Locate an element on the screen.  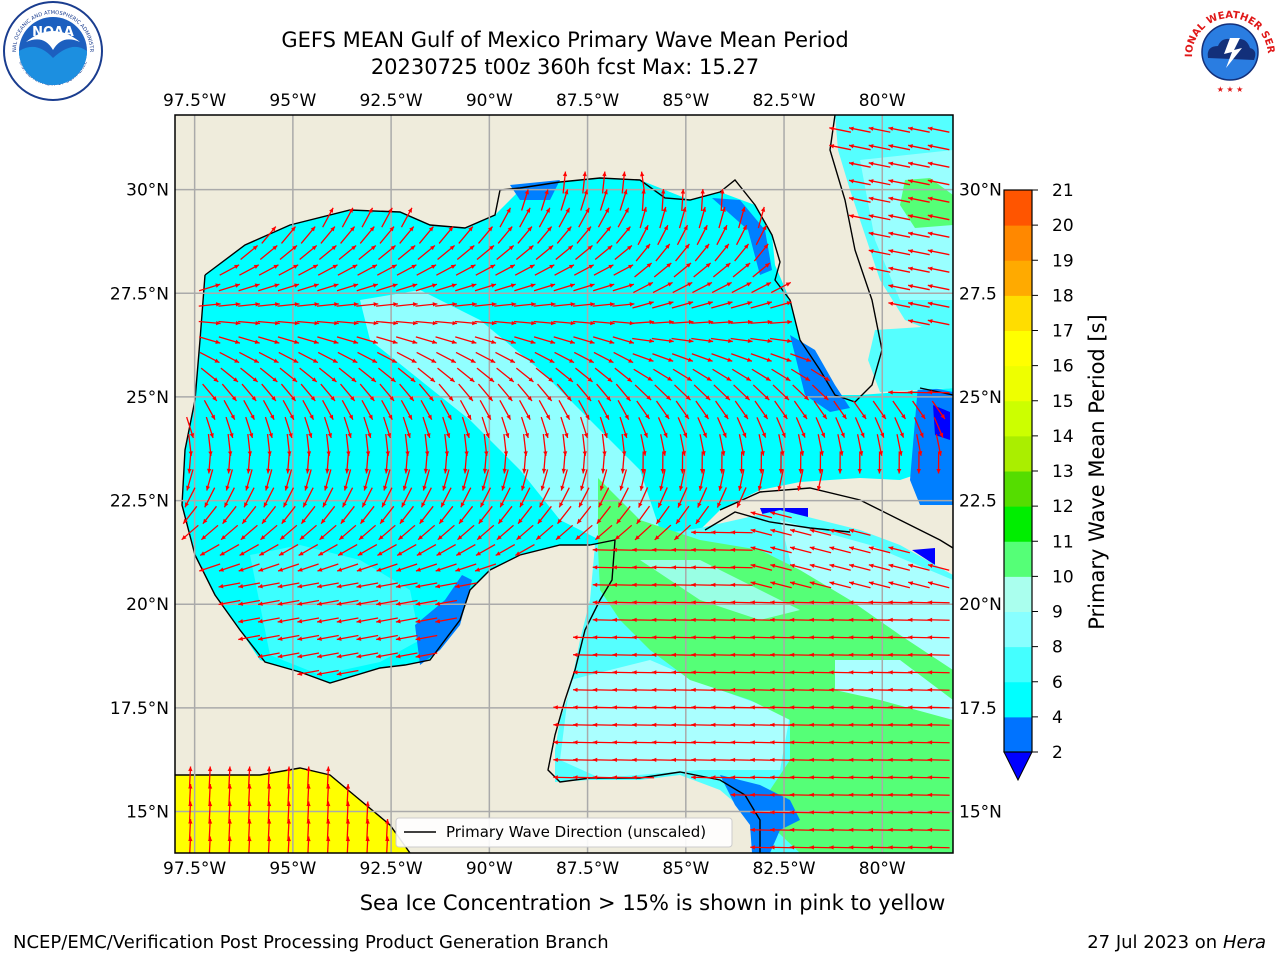
colorbar-tick-label: 10 is located at coordinates (1063, 577).